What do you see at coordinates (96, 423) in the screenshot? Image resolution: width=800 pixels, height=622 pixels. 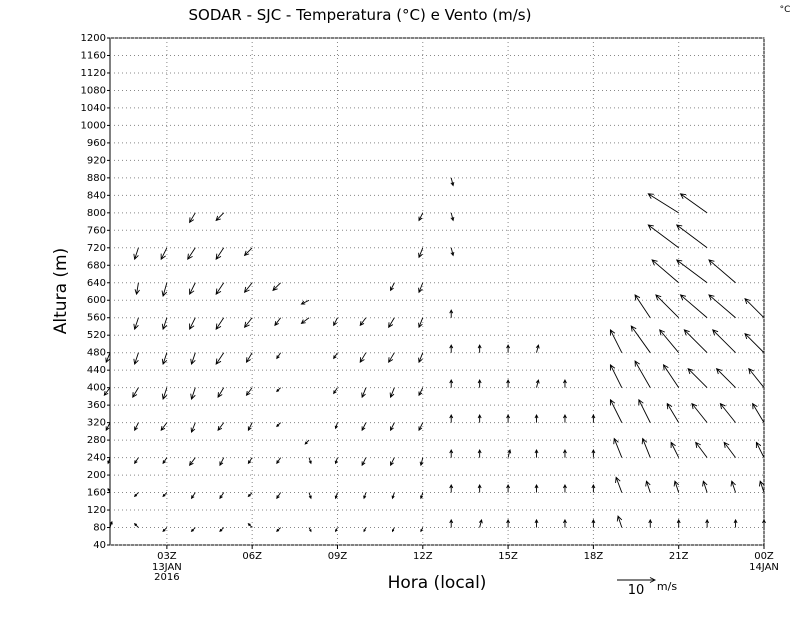 I see `y-tick-label: 320` at bounding box center [96, 423].